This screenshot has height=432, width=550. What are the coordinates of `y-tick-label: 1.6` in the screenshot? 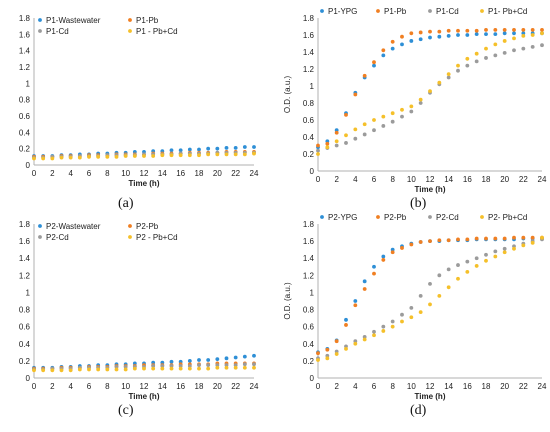 It's located at (25, 34).